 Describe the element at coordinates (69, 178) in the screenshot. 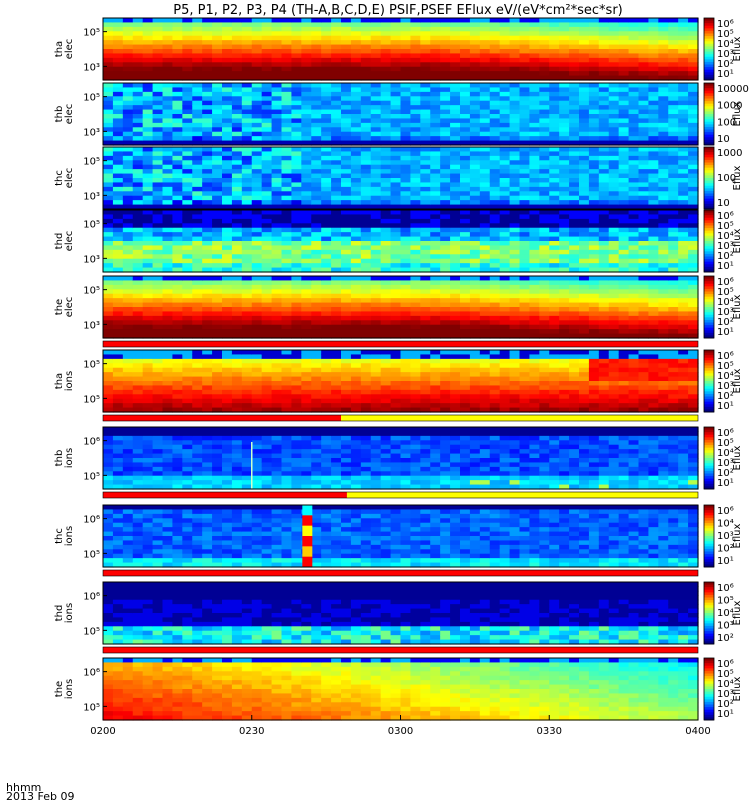

I see `panel-ylabel: elec` at that location.